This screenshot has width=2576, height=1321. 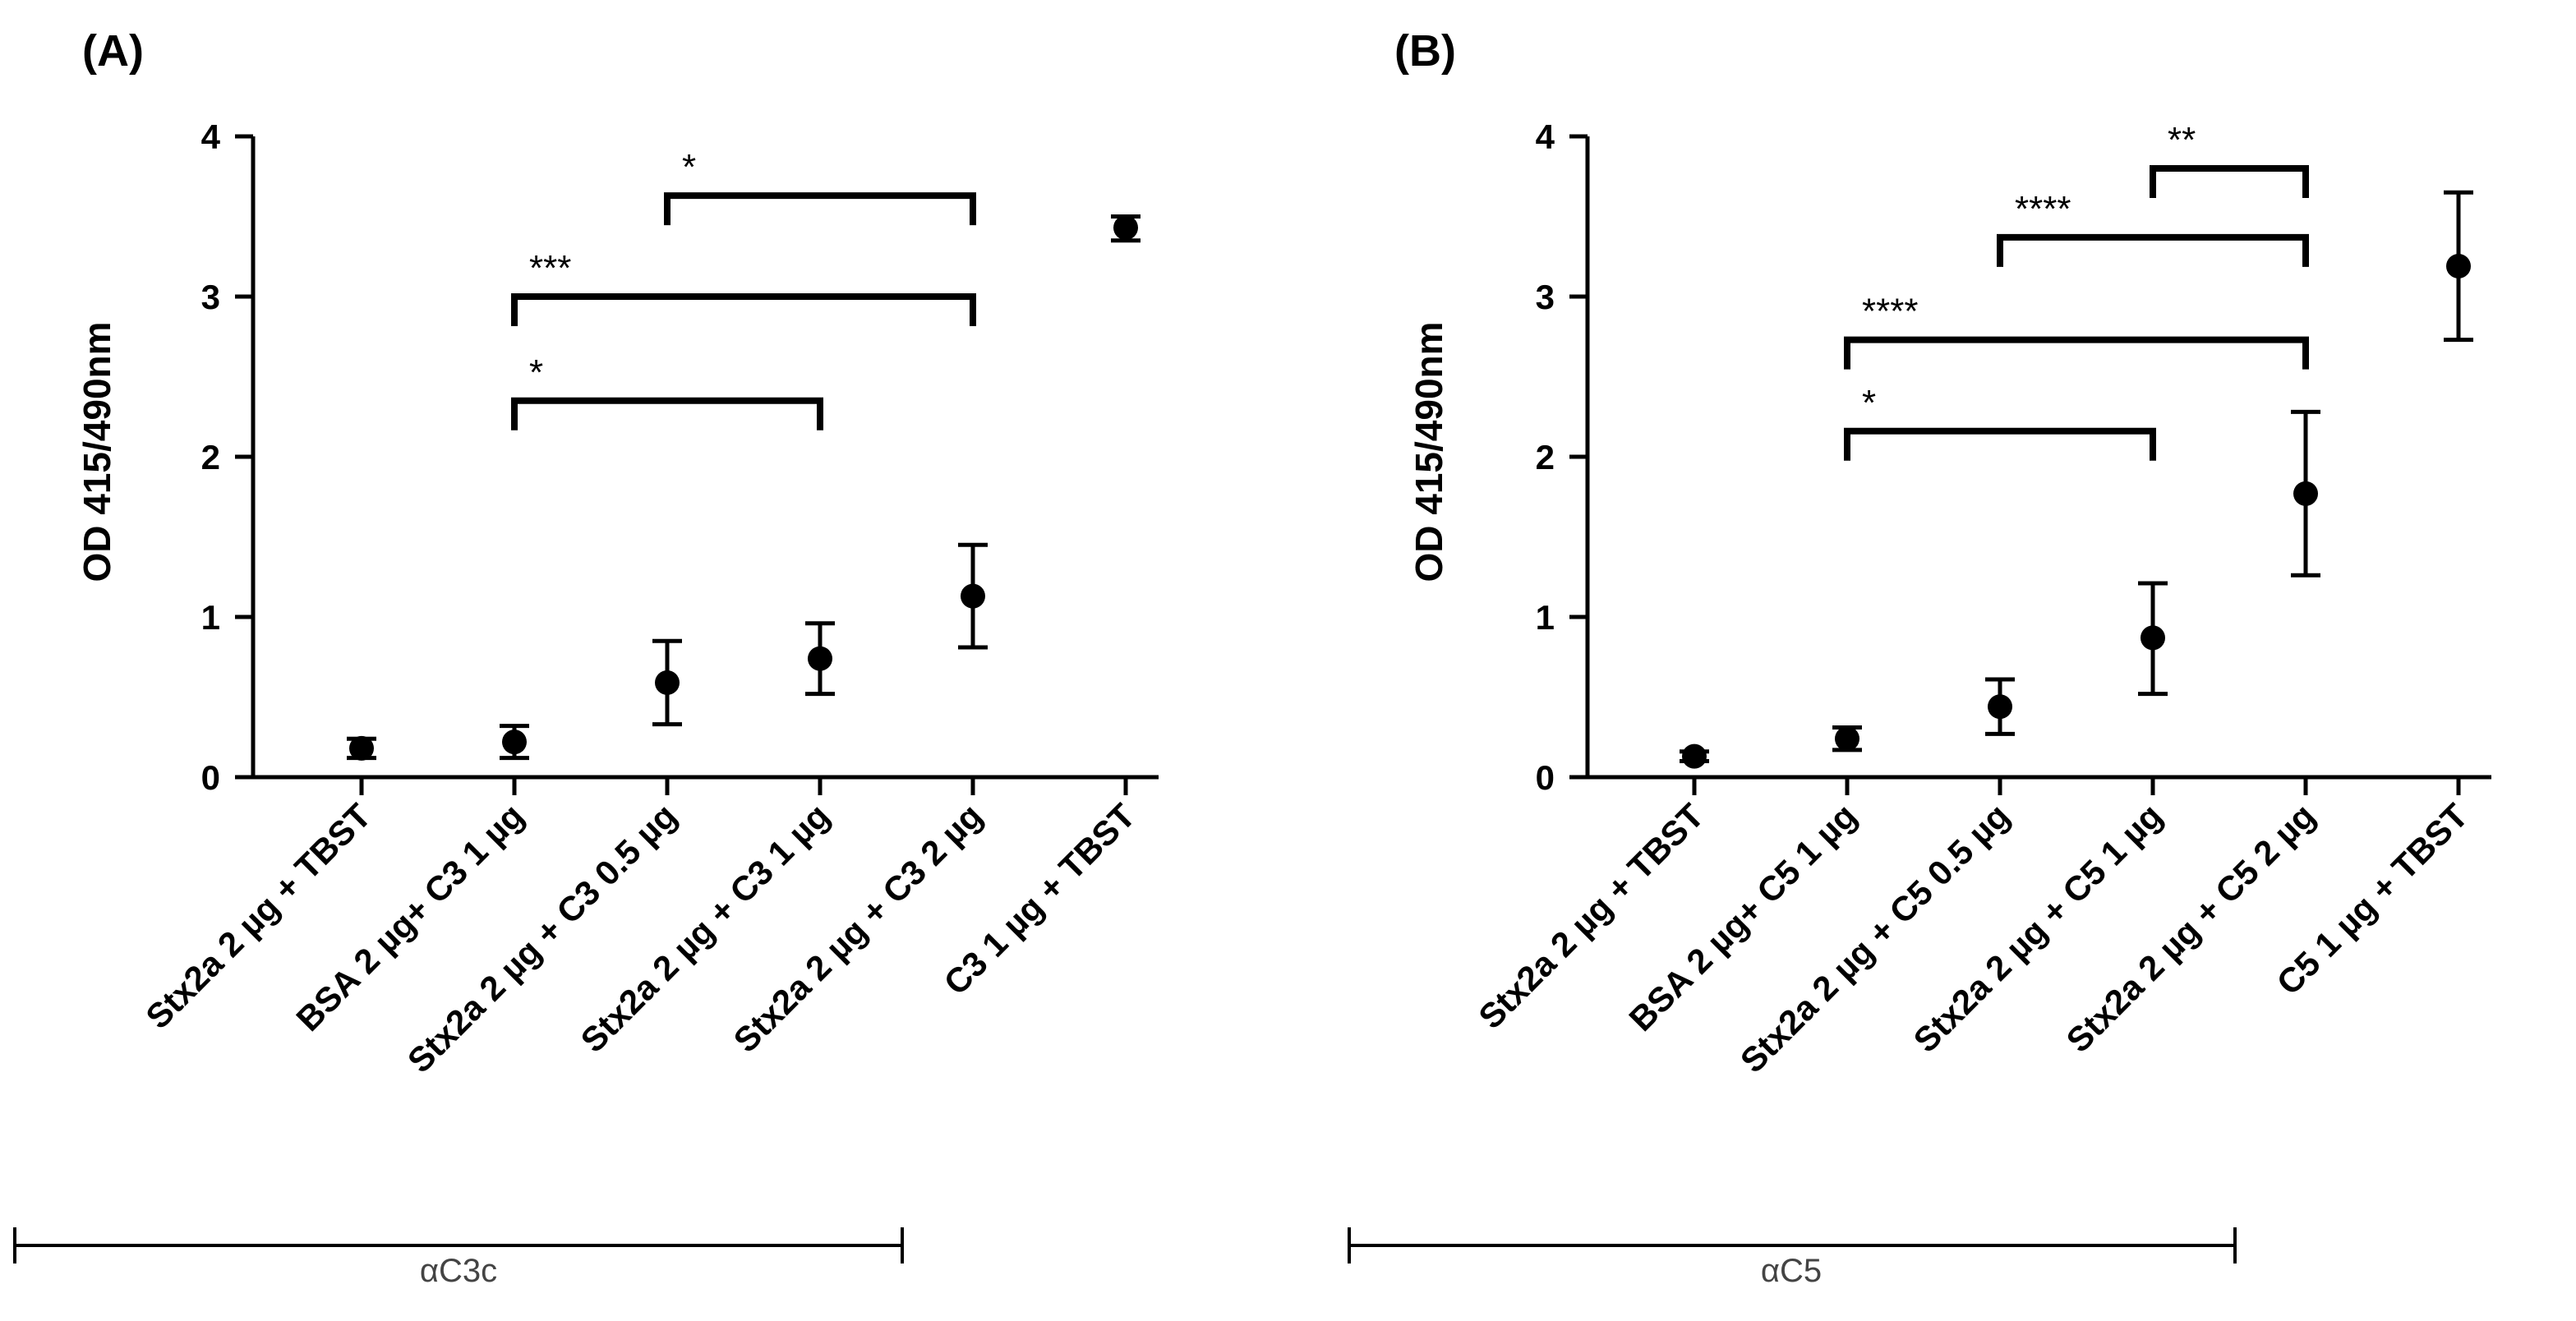 What do you see at coordinates (550, 268) in the screenshot?
I see `significance-label: ***` at bounding box center [550, 268].